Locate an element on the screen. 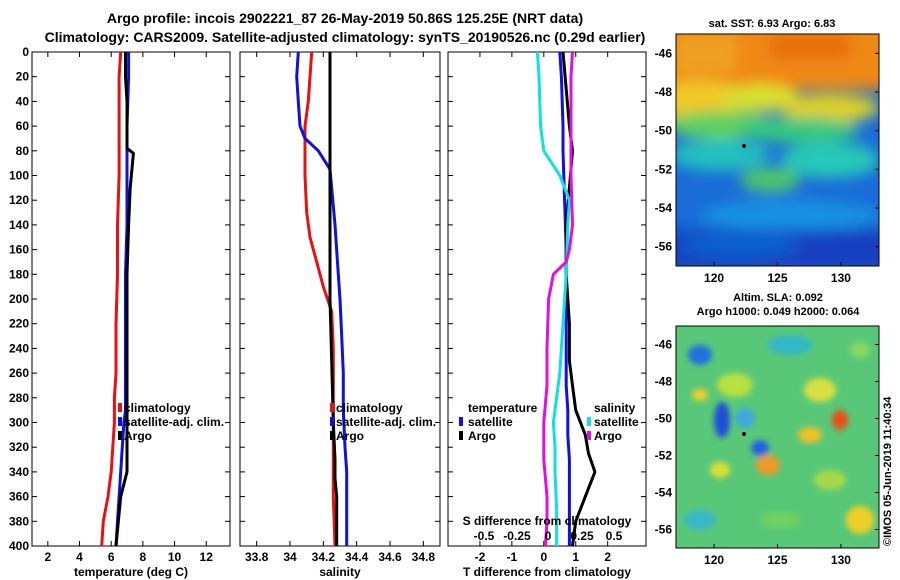  legend-label-t-argo: Argo is located at coordinates (482, 436).